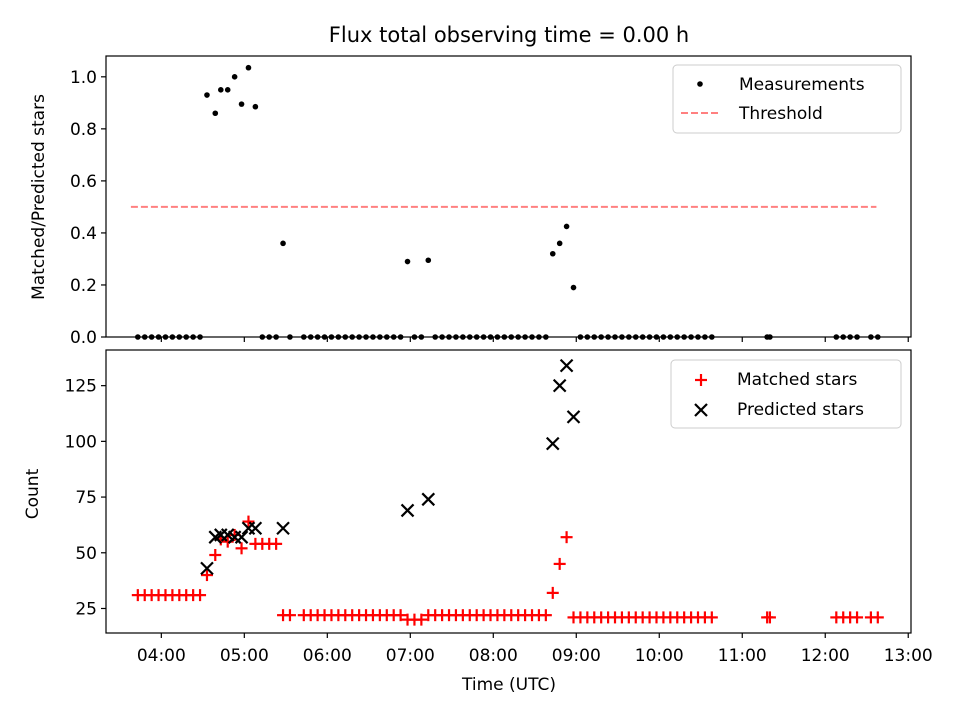  I want to click on x-tick-label: 04:00, so click(161, 656).